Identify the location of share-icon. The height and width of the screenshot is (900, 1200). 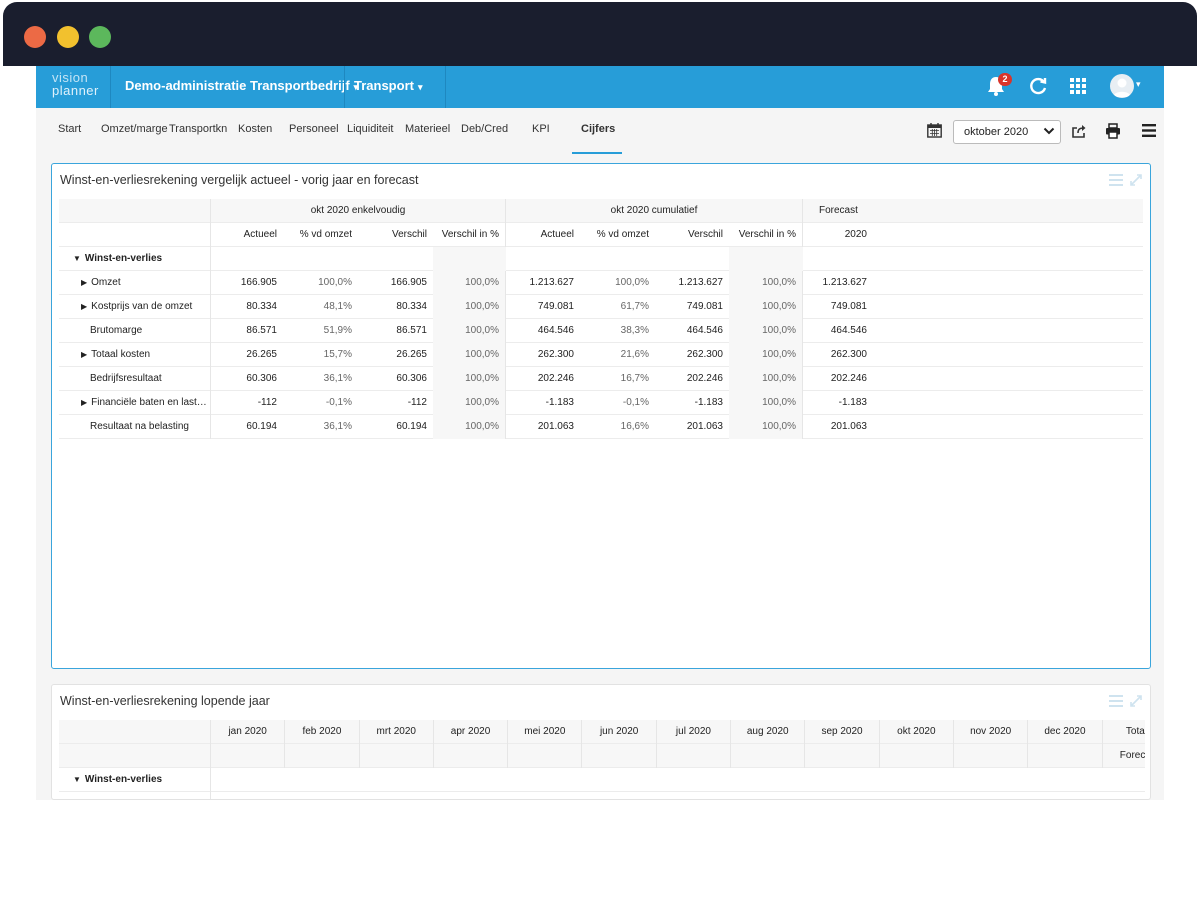
(1079, 131).